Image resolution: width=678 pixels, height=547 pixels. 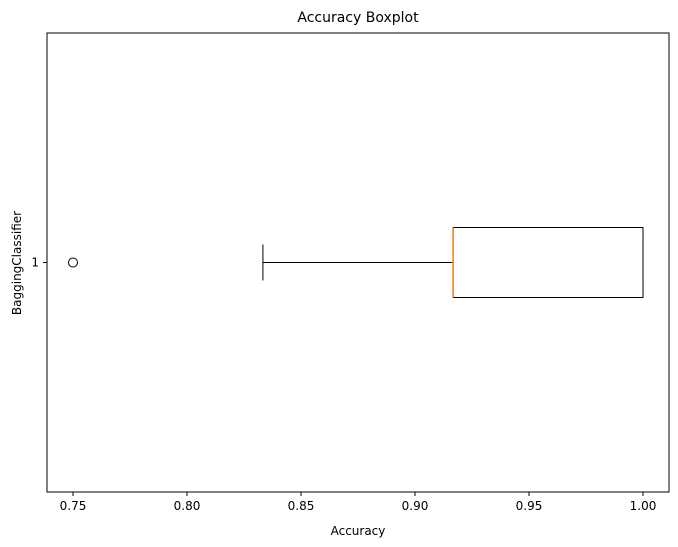 What do you see at coordinates (358, 531) in the screenshot?
I see `x-axis-label: Accuracy` at bounding box center [358, 531].